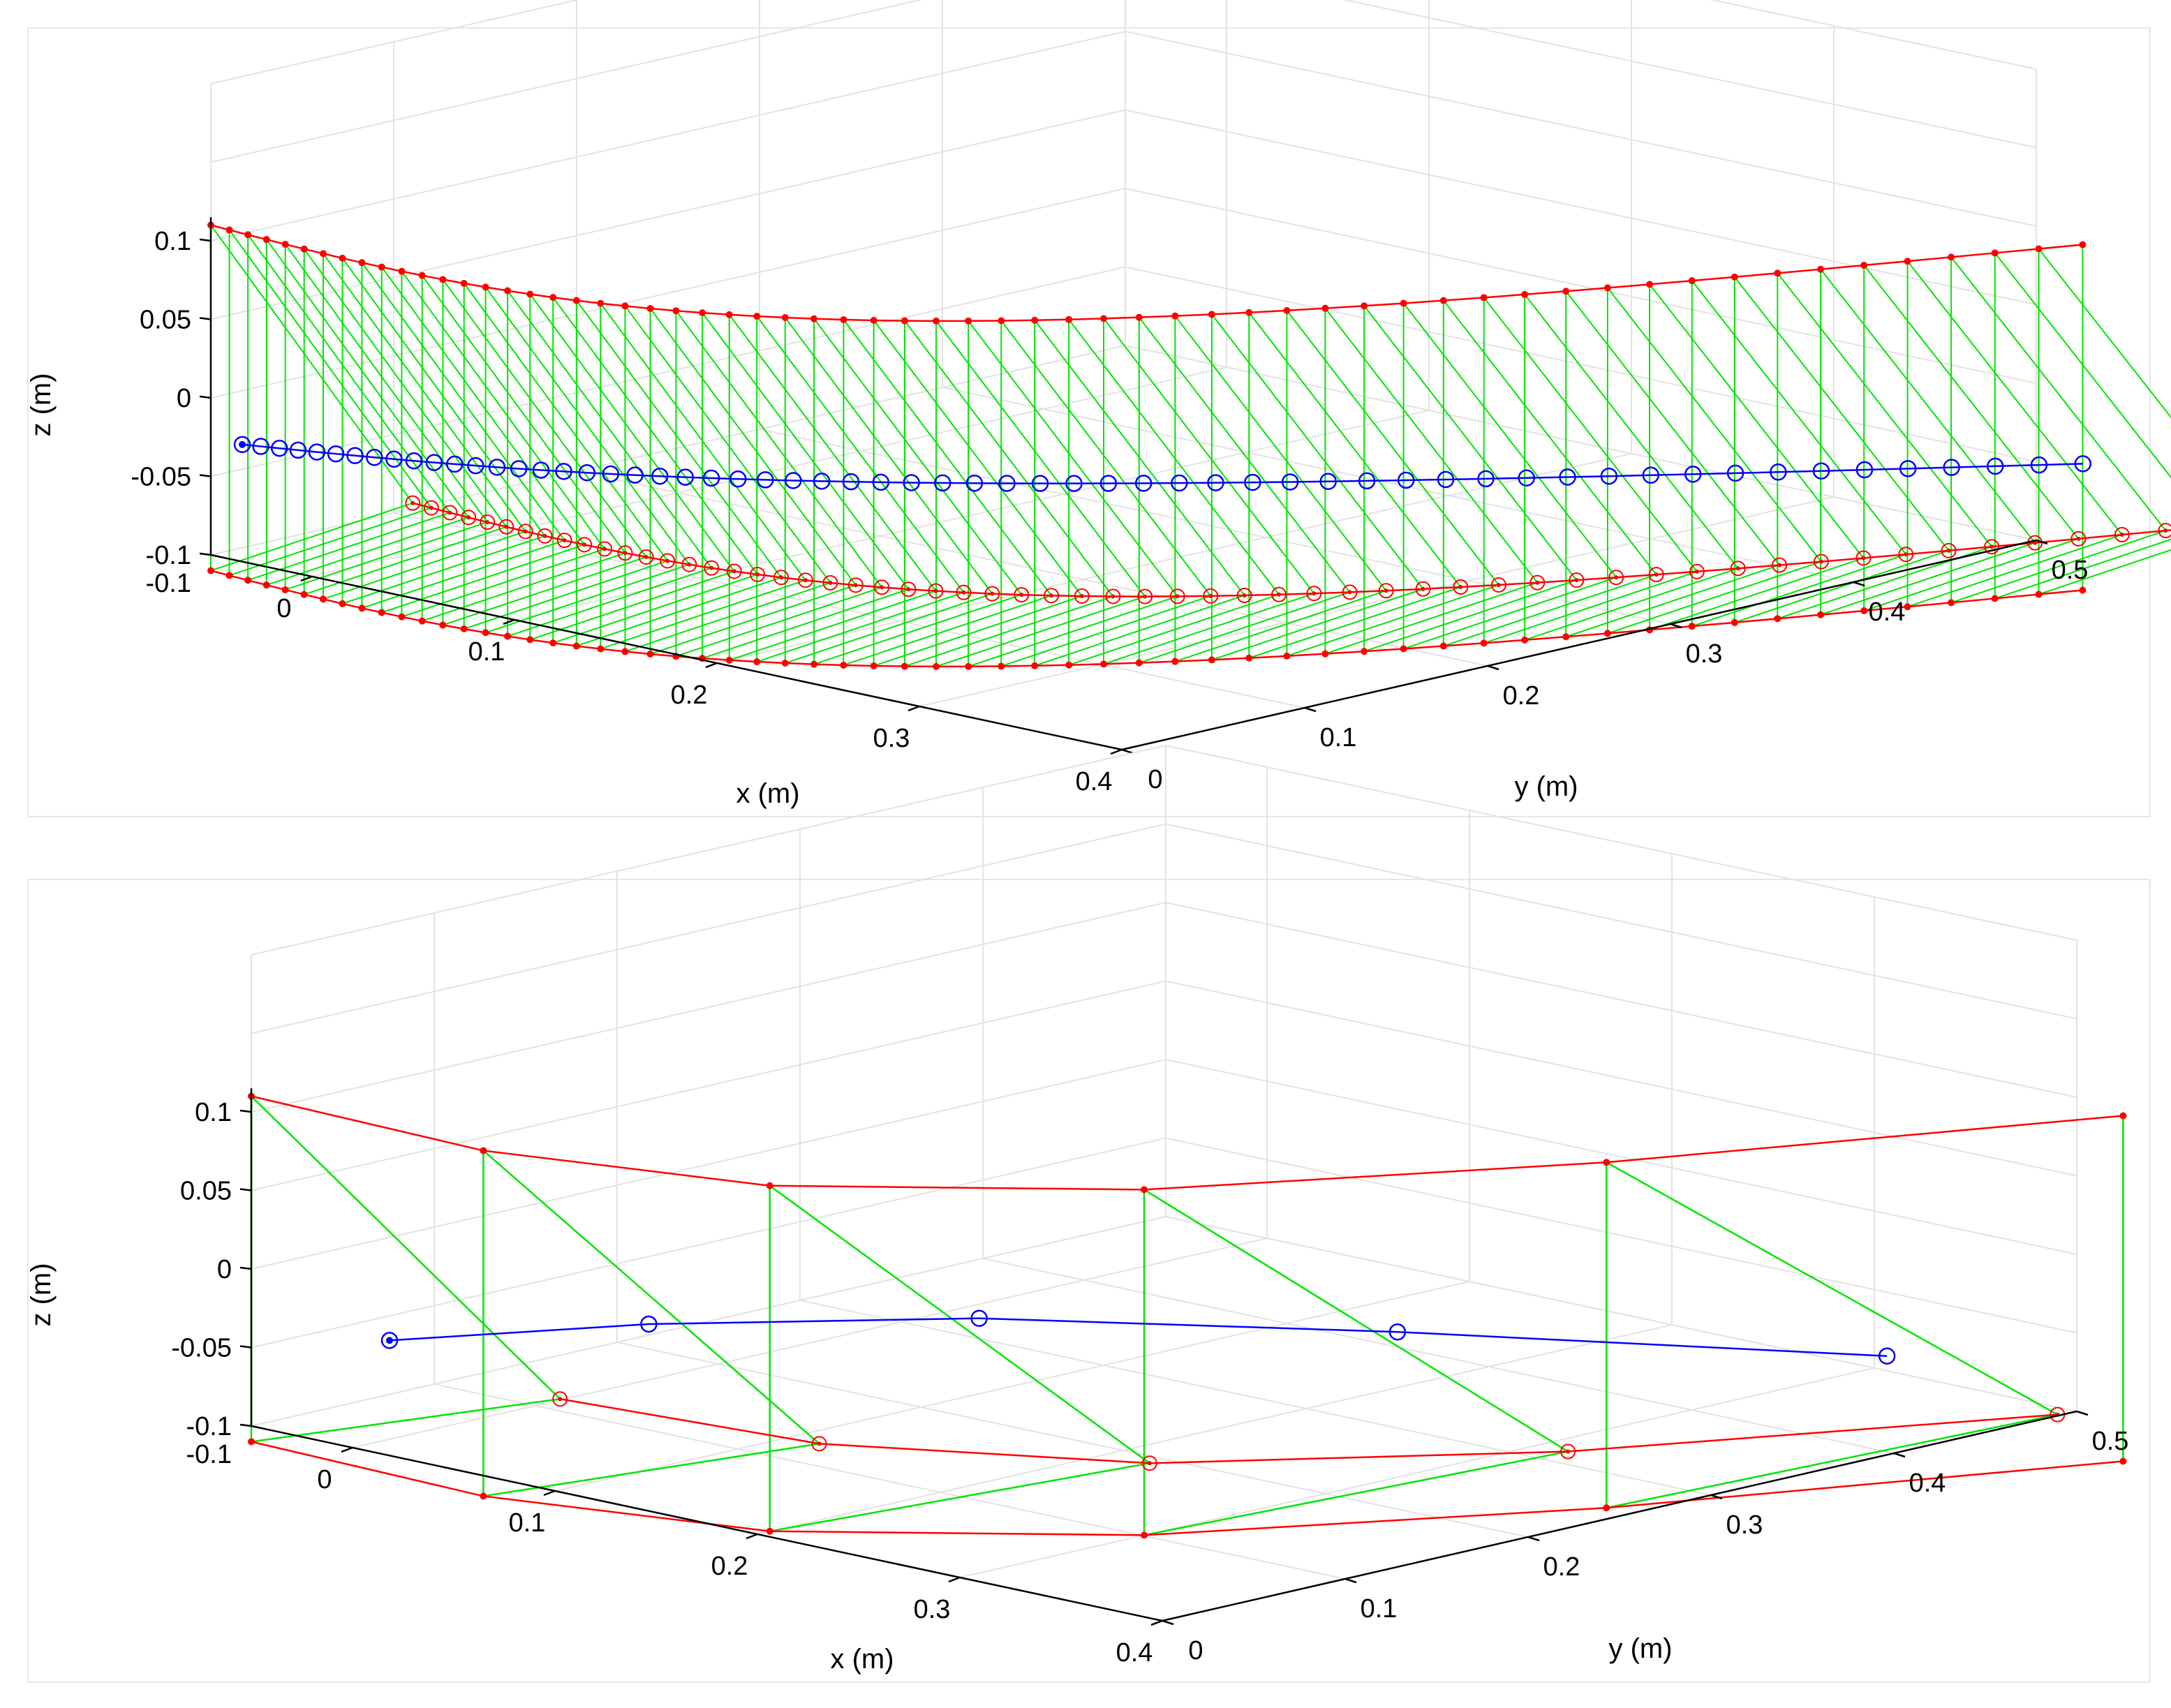 The image size is (2171, 1708). Describe the element at coordinates (201, 1348) in the screenshot. I see `z-tick-label: -0.05` at that location.